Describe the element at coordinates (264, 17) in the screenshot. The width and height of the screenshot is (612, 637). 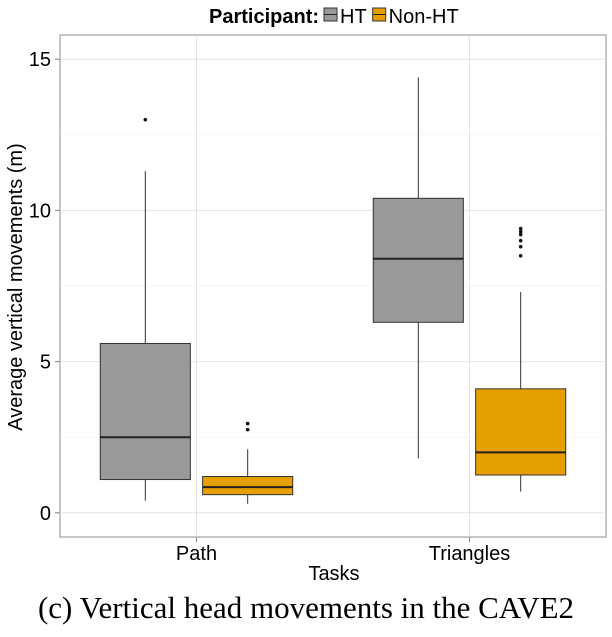
I see `legend-title: Participant:` at that location.